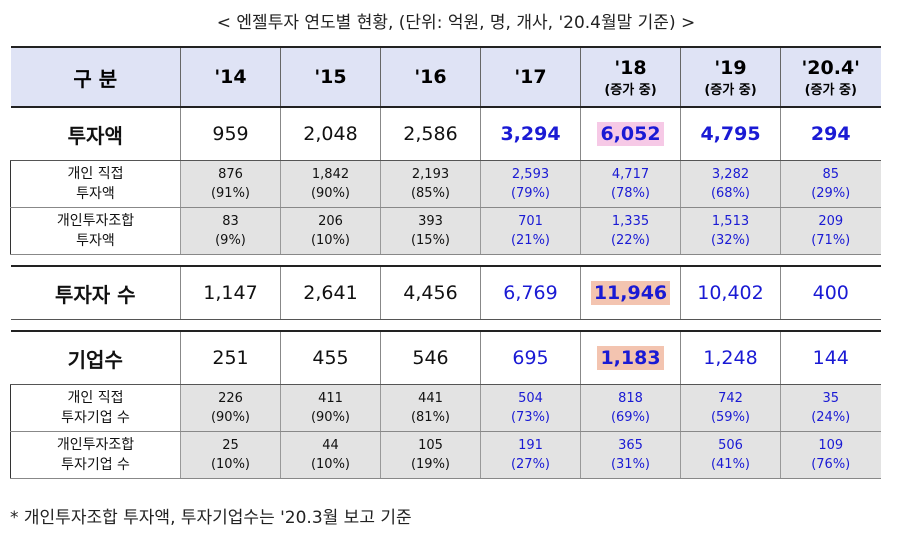  Describe the element at coordinates (430, 77) in the screenshot. I see `header-year: '16` at that location.